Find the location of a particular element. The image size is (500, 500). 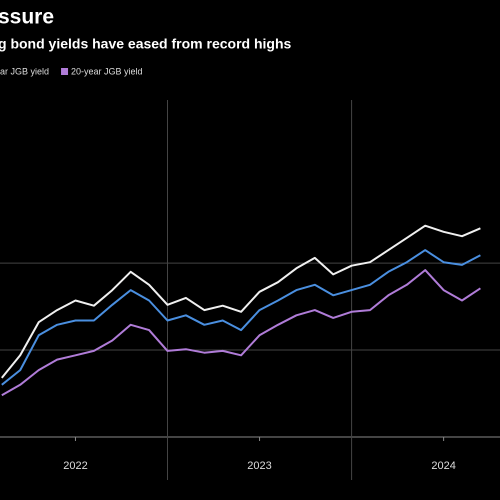

x-tick-label: 2022 is located at coordinates (75, 466).